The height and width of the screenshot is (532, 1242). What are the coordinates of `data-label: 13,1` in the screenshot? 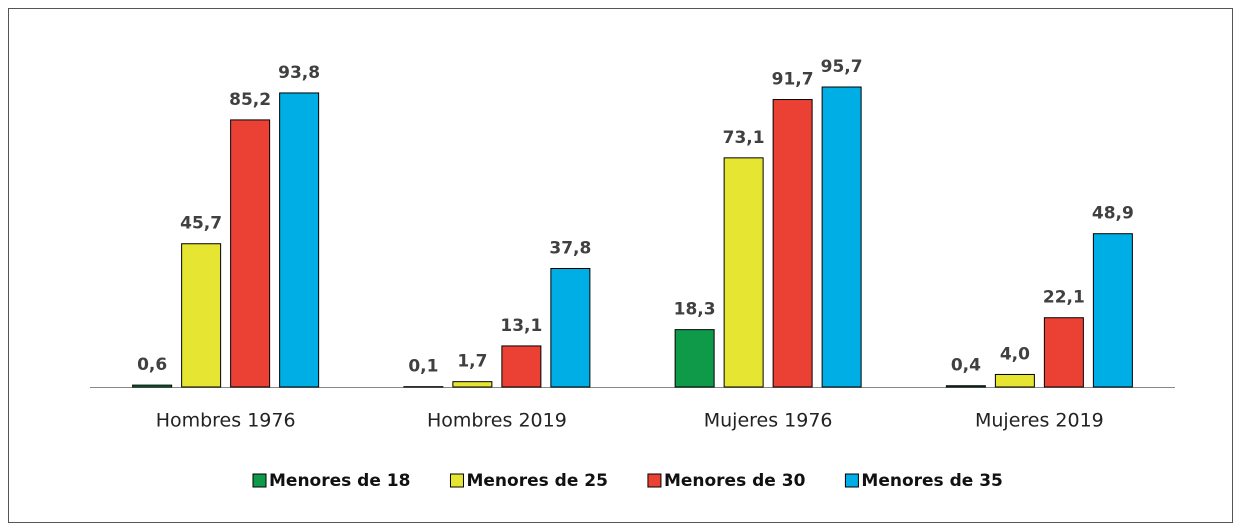 It's located at (521, 326).